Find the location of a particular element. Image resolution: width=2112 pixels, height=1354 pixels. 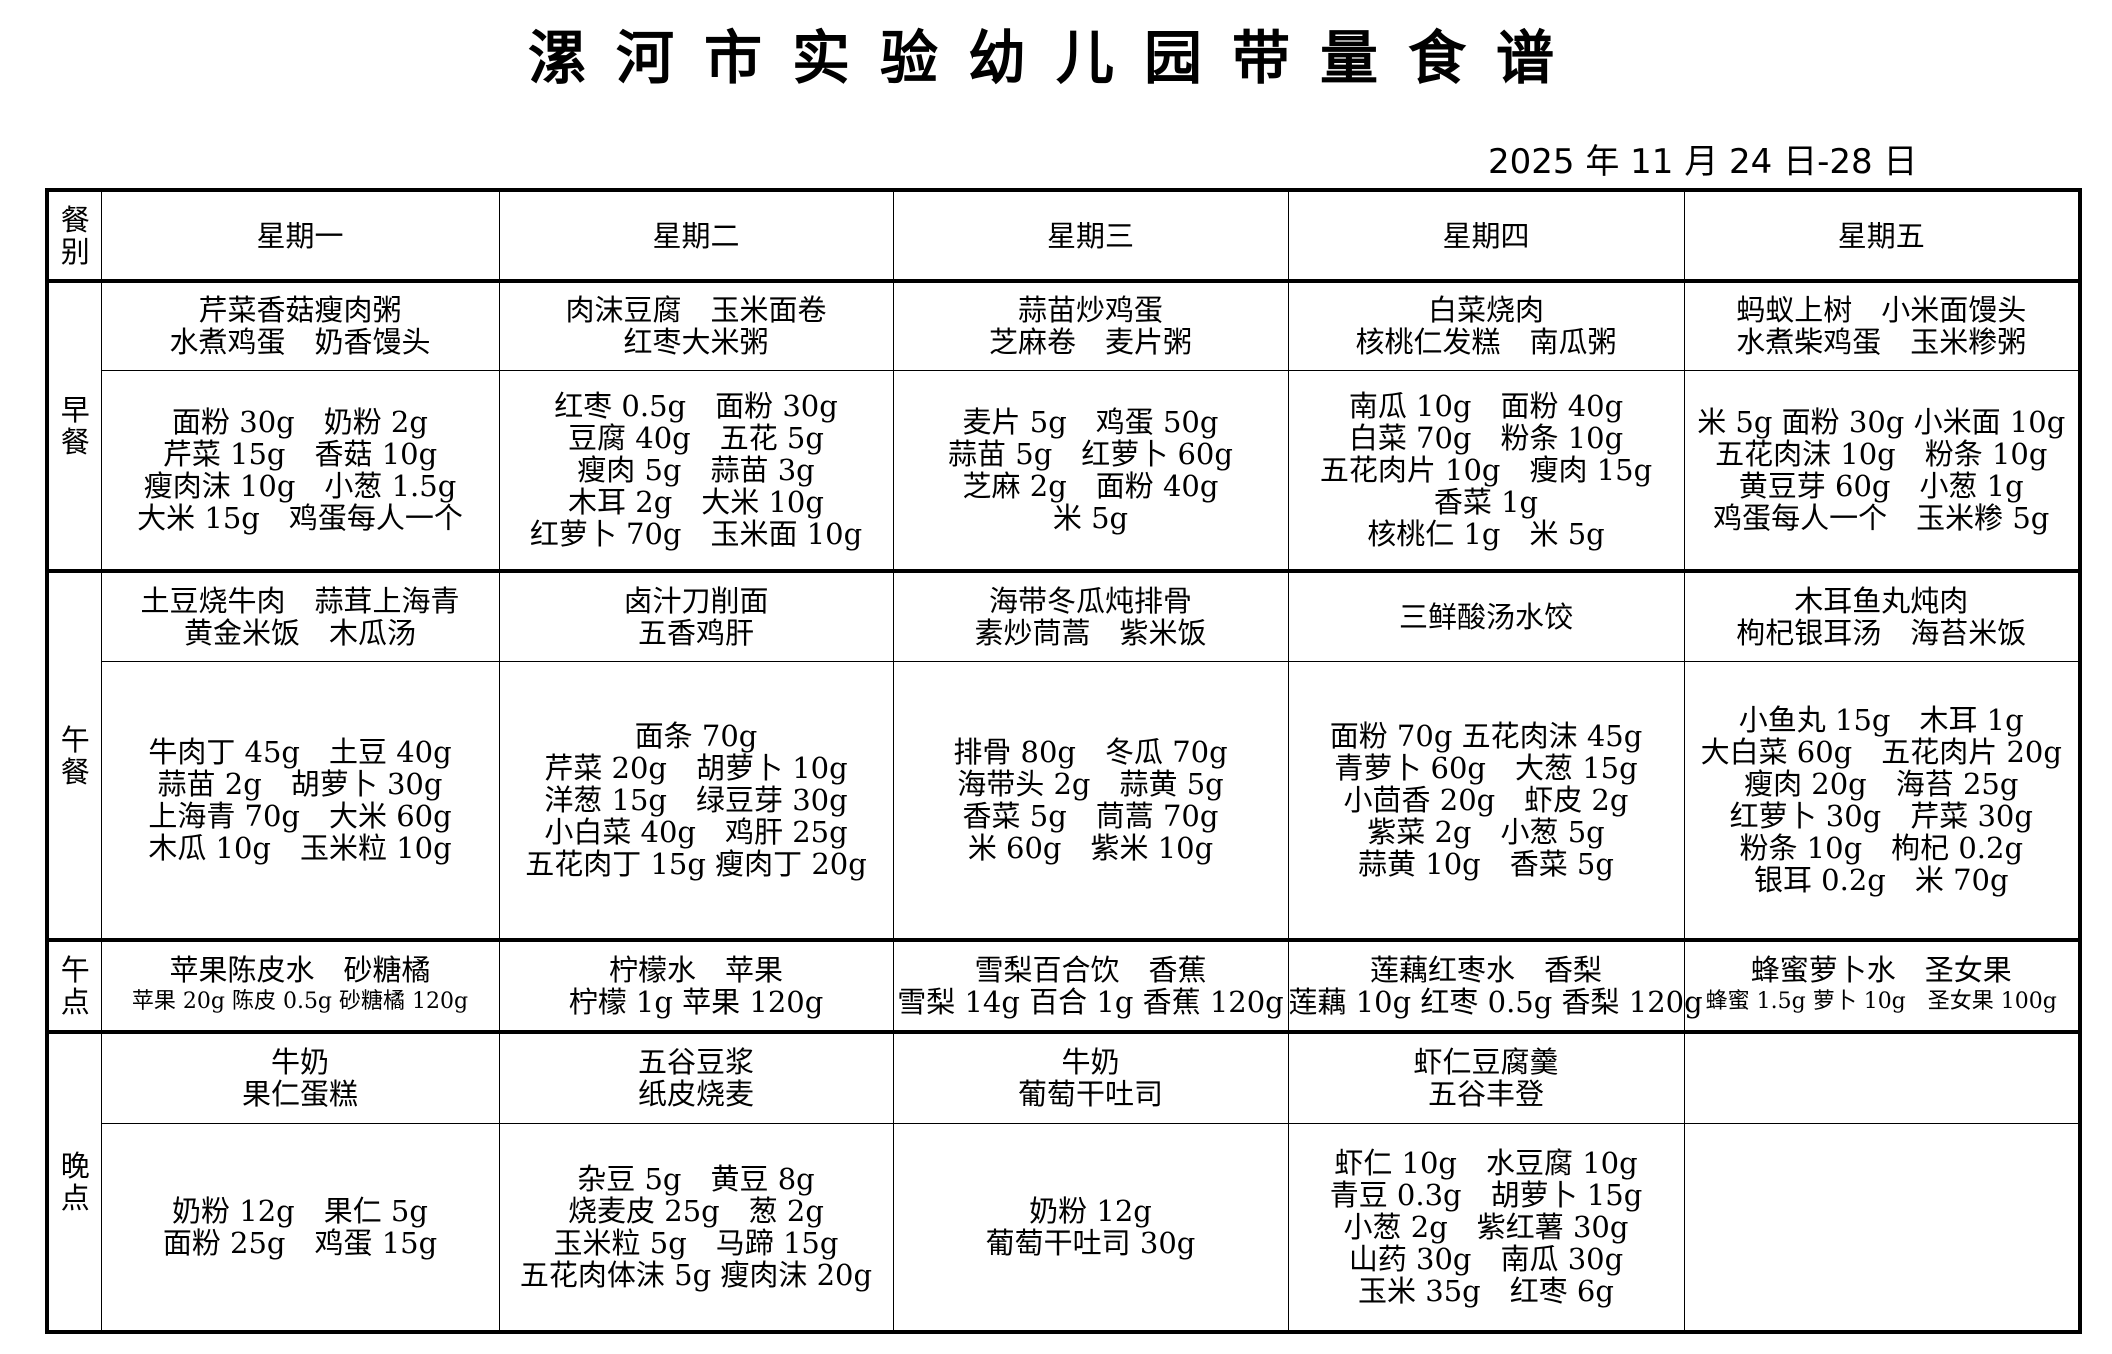

ingredient-line: 核桃仁 1g 米 5g is located at coordinates (1486, 533).